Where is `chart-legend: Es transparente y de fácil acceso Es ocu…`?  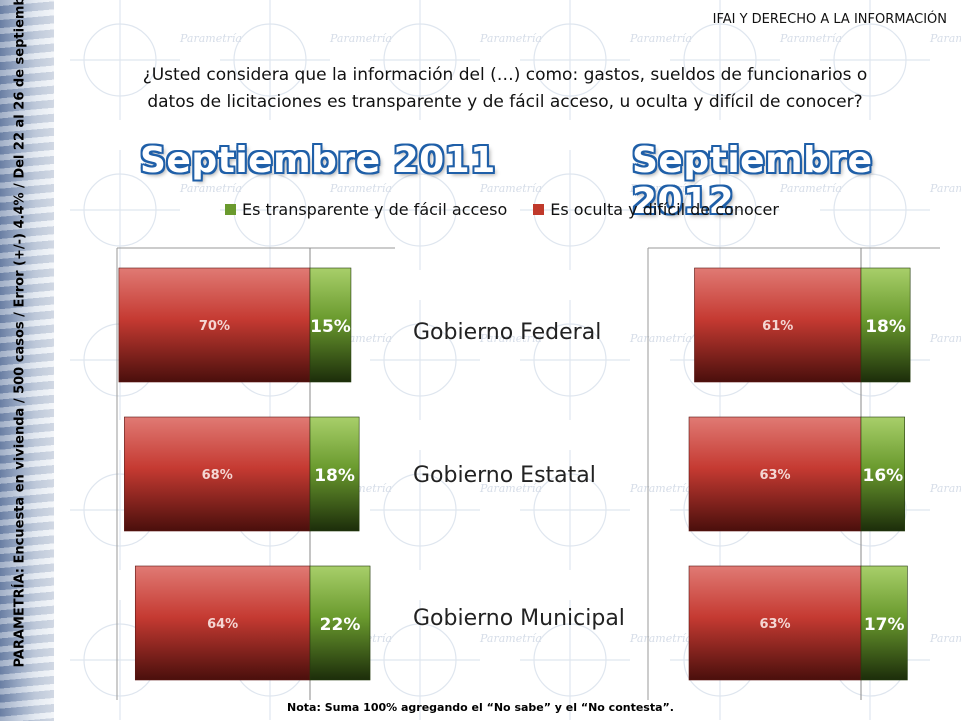 chart-legend: Es transparente y de fácil acceso Es ocu… is located at coordinates (502, 209).